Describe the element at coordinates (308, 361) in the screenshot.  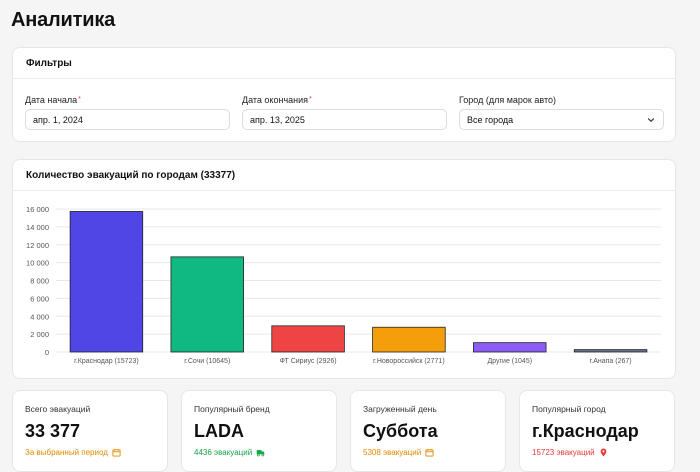
I see `x-tick-label: ФТ Сириус (2926)` at that location.